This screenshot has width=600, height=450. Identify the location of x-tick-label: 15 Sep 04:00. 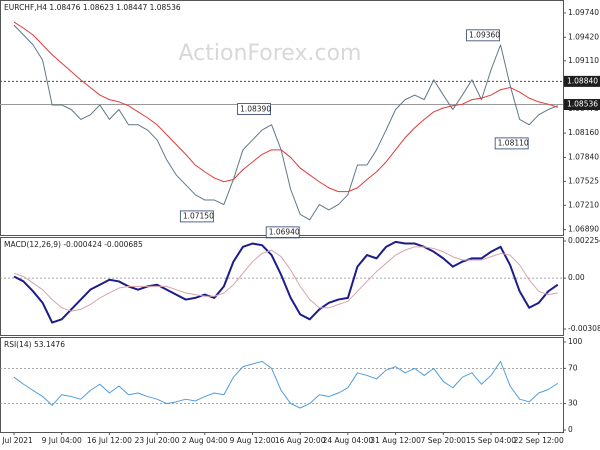
(491, 440).